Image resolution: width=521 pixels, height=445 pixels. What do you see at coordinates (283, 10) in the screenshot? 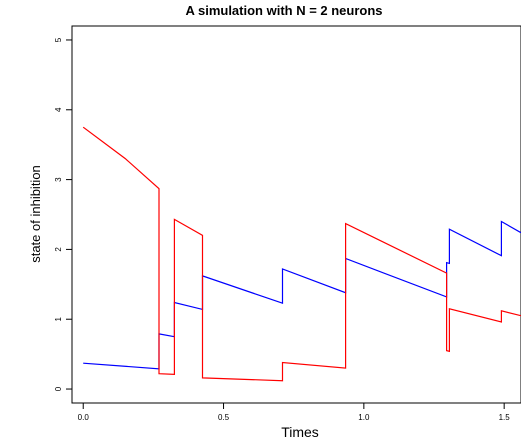
I see `chart-title: A simulation with N = 2 neurons` at bounding box center [283, 10].